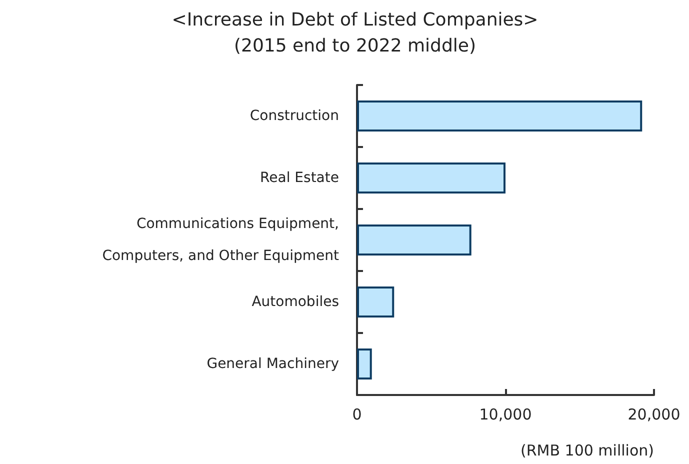  Describe the element at coordinates (355, 20) in the screenshot. I see `chart-title: <Increase in Debt of Listed Companies>` at that location.